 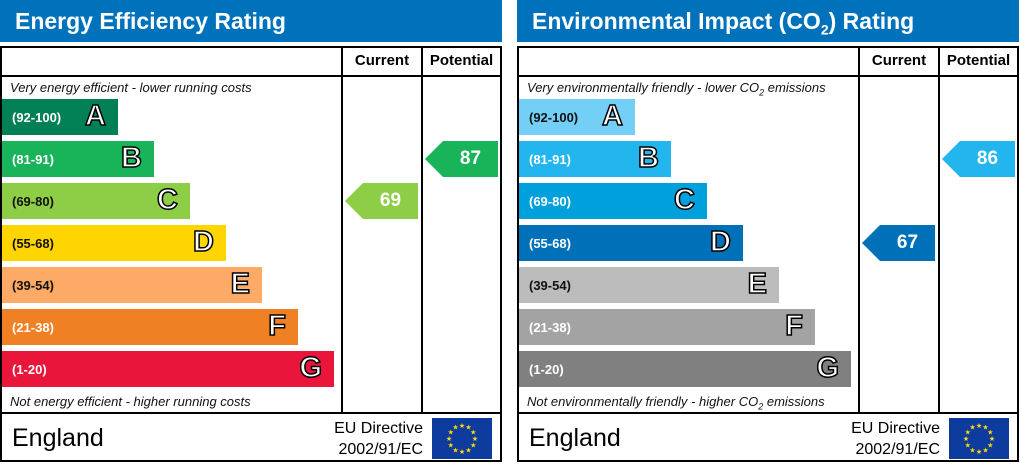 I want to click on panel-title: Energy Efficiency Rating, so click(x=251, y=21).